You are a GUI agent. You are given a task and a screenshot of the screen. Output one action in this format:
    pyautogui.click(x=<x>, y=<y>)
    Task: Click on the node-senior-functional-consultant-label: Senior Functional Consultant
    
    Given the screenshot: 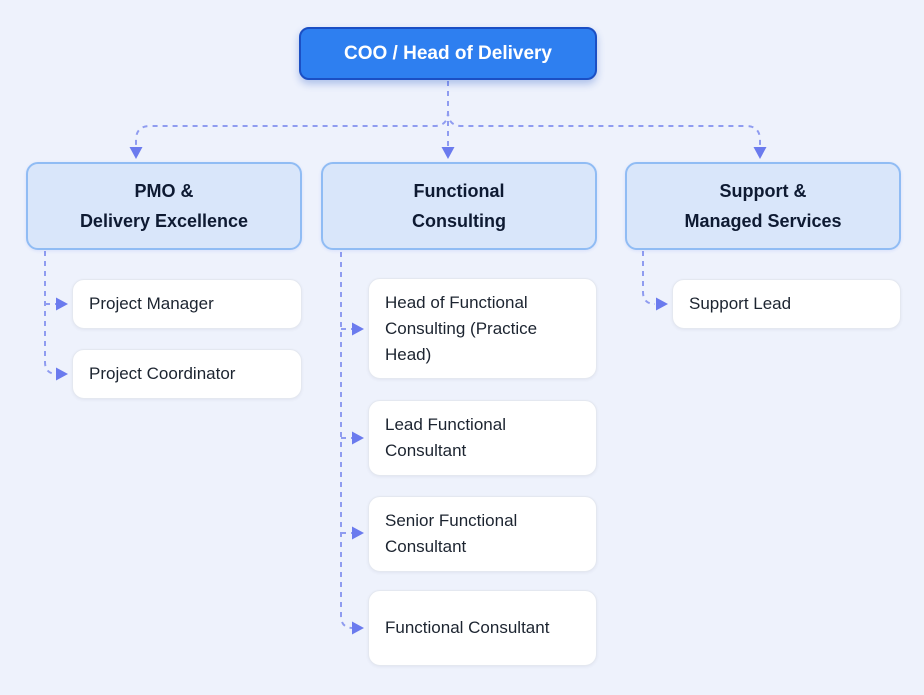 What is the action you would take?
    pyautogui.click(x=451, y=533)
    